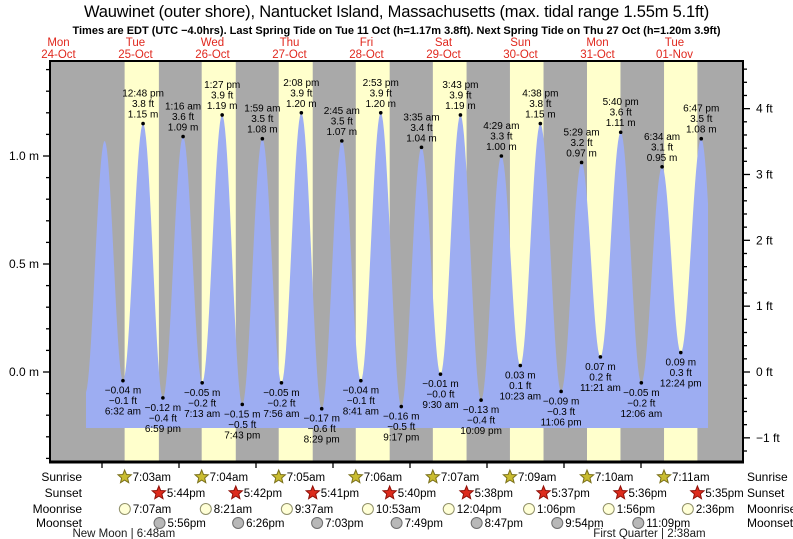  Describe the element at coordinates (262, 109) in the screenshot. I see `tide-time: 1:59 am` at that location.